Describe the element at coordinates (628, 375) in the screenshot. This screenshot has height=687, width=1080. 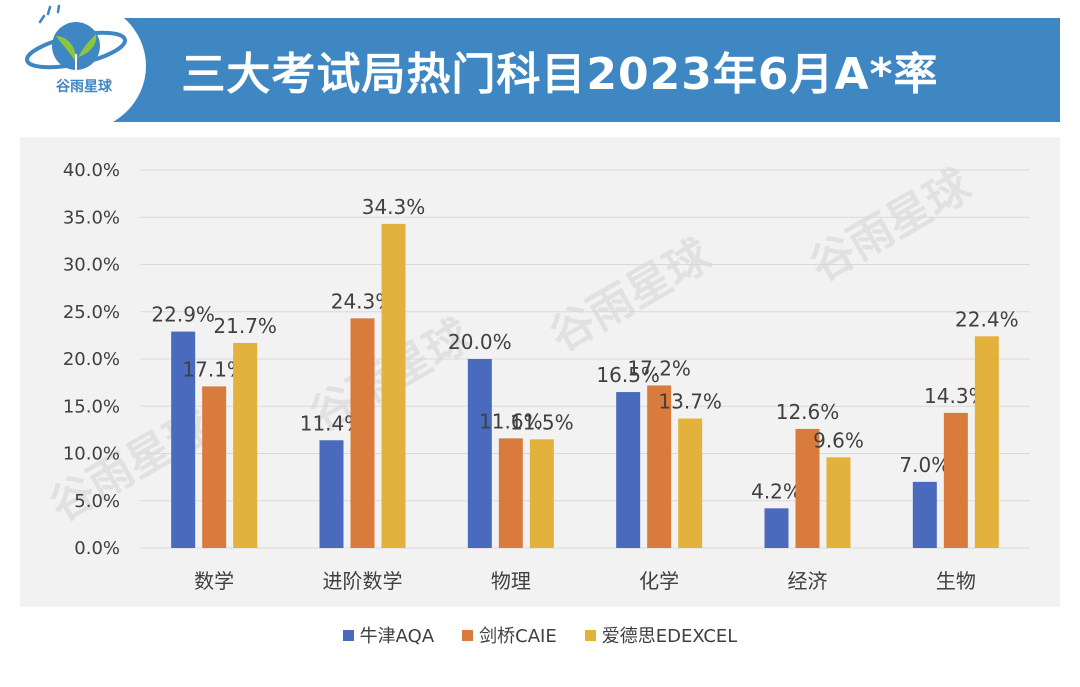
I see `data-label: 16.5%` at that location.